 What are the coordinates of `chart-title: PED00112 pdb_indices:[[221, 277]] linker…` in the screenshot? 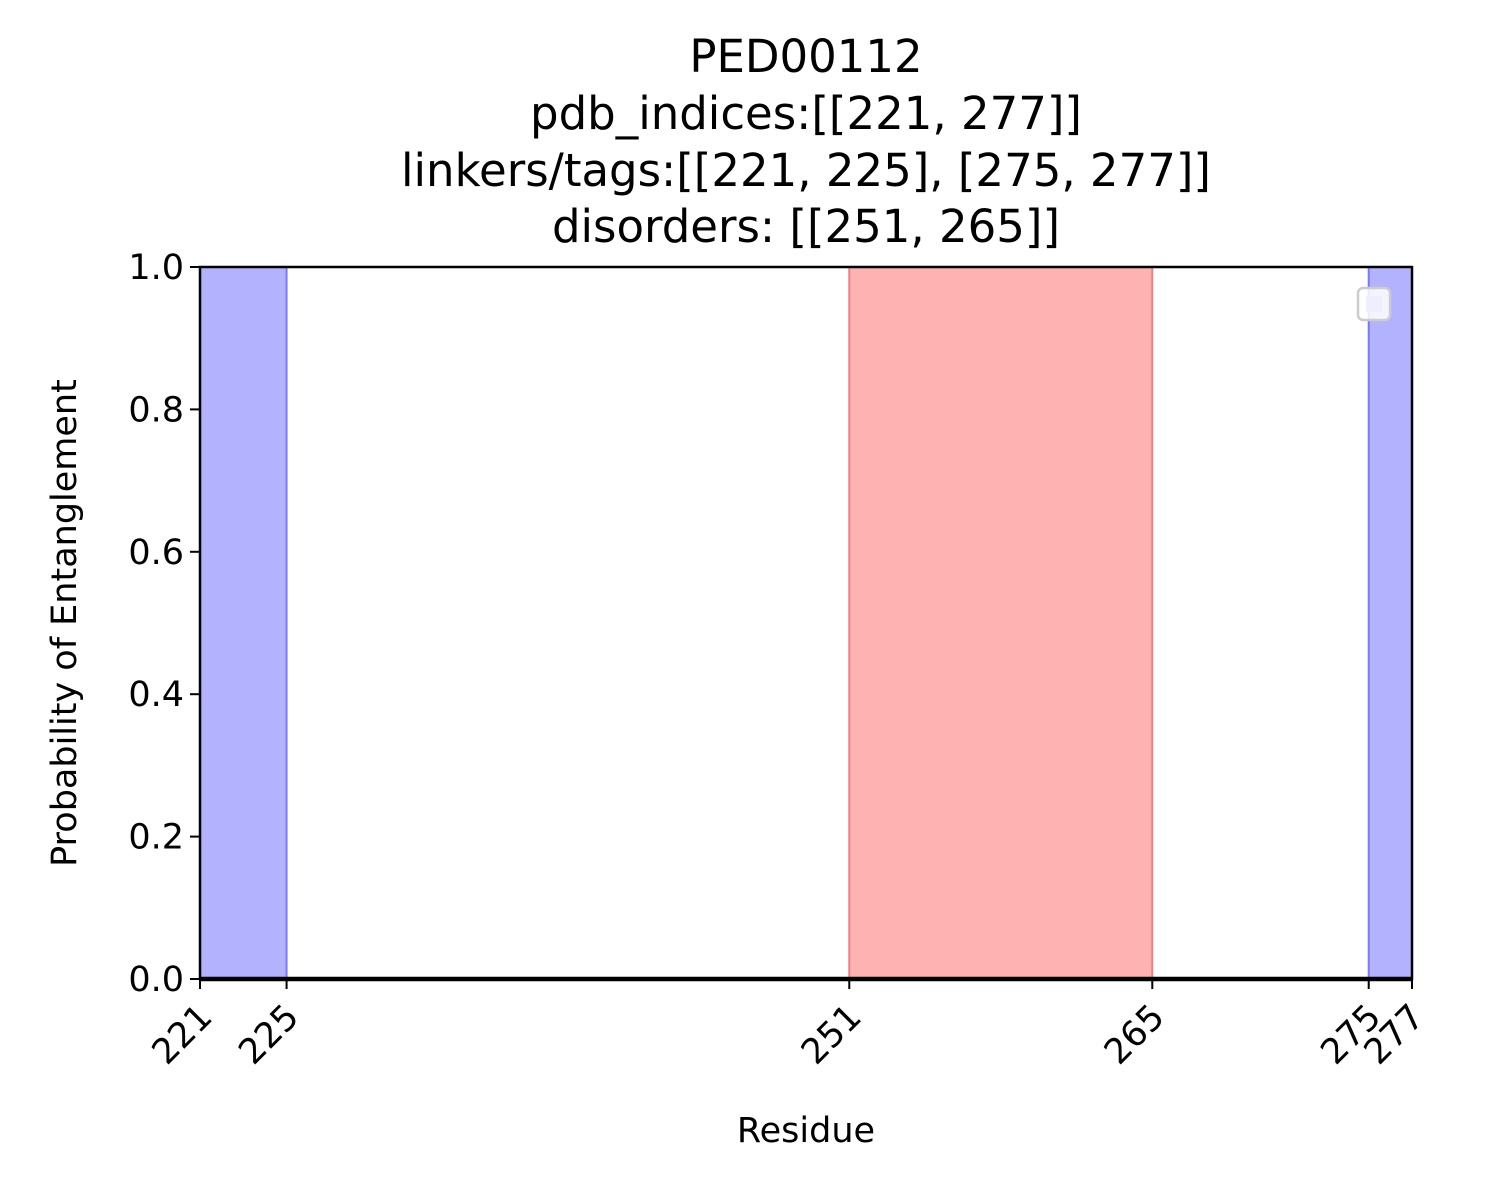 It's located at (806, 141).